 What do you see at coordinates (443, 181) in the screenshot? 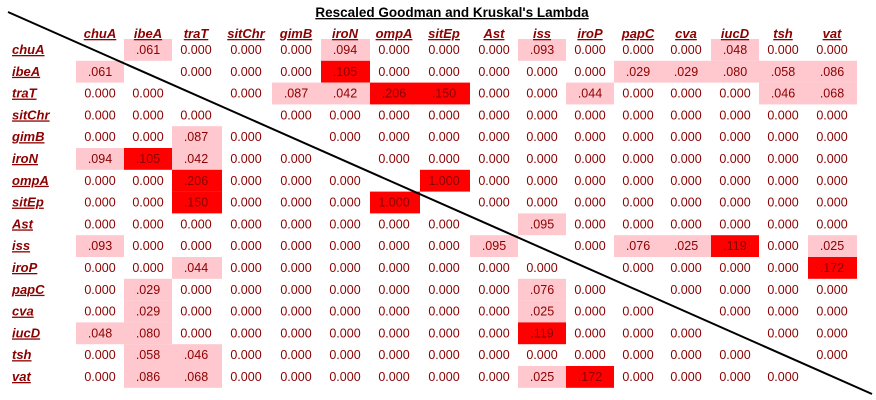
I see `cell-value: 1.000` at bounding box center [443, 181].